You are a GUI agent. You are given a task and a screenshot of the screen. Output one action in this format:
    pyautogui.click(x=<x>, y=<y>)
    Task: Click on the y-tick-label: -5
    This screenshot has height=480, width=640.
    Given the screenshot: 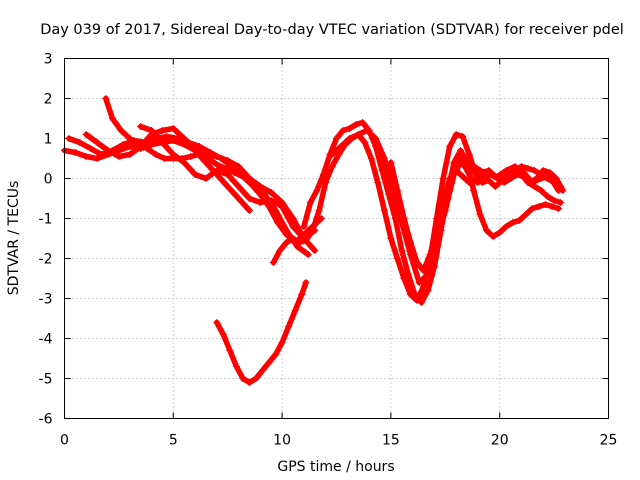 What is the action you would take?
    pyautogui.click(x=46, y=380)
    